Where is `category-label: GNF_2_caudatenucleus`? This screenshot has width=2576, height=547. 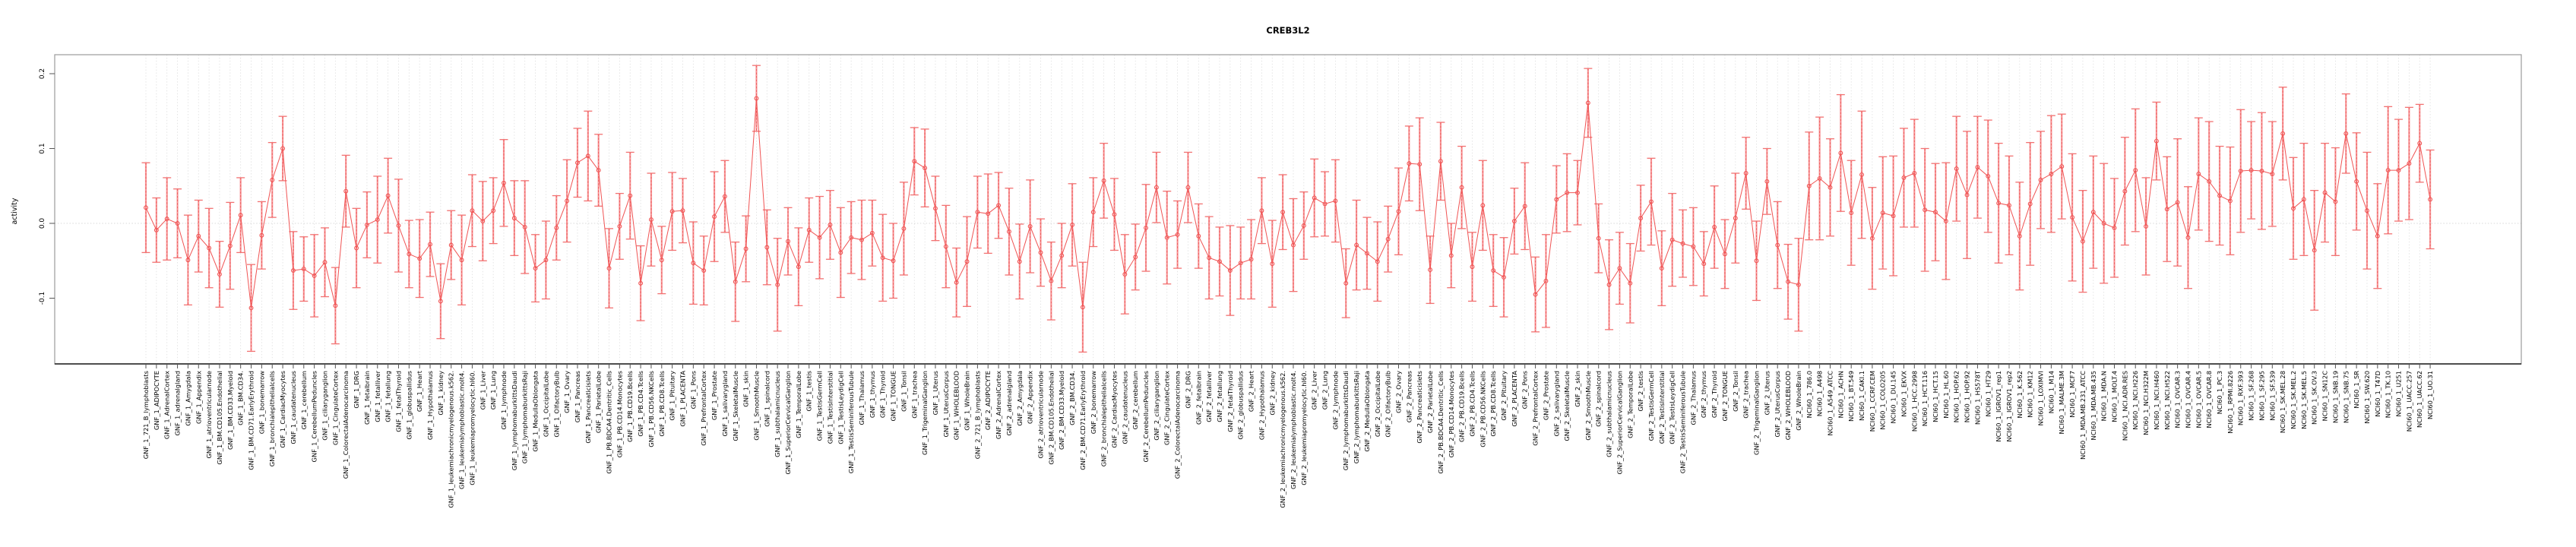 category-label: GNF_2_caudatenucleus is located at coordinates (1124, 407).